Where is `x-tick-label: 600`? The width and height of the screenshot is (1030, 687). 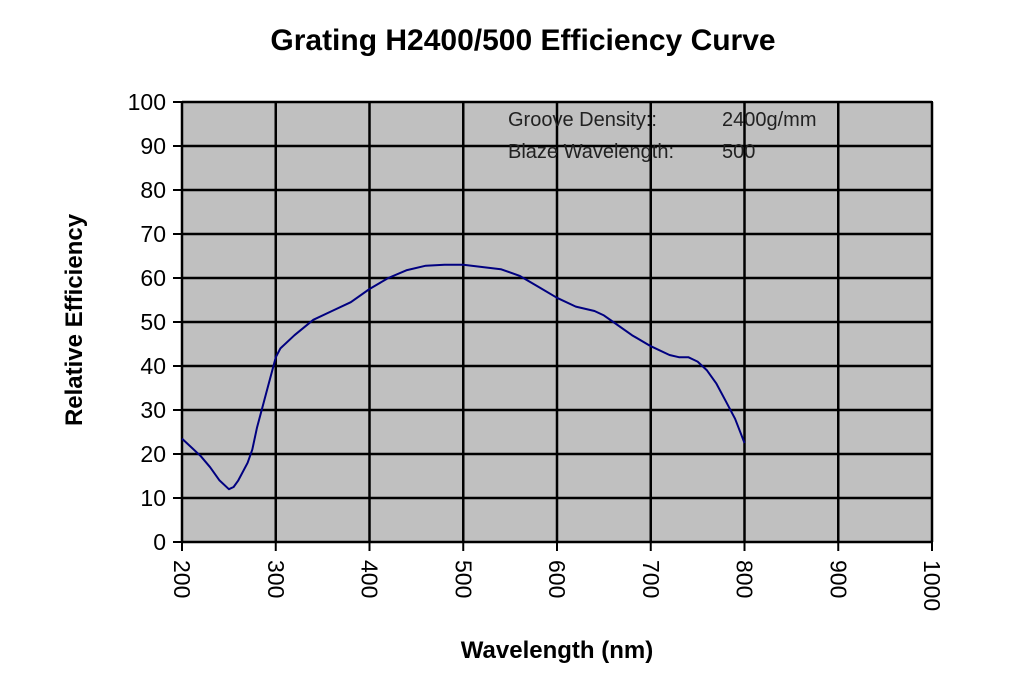 x-tick-label: 600 is located at coordinates (557, 579).